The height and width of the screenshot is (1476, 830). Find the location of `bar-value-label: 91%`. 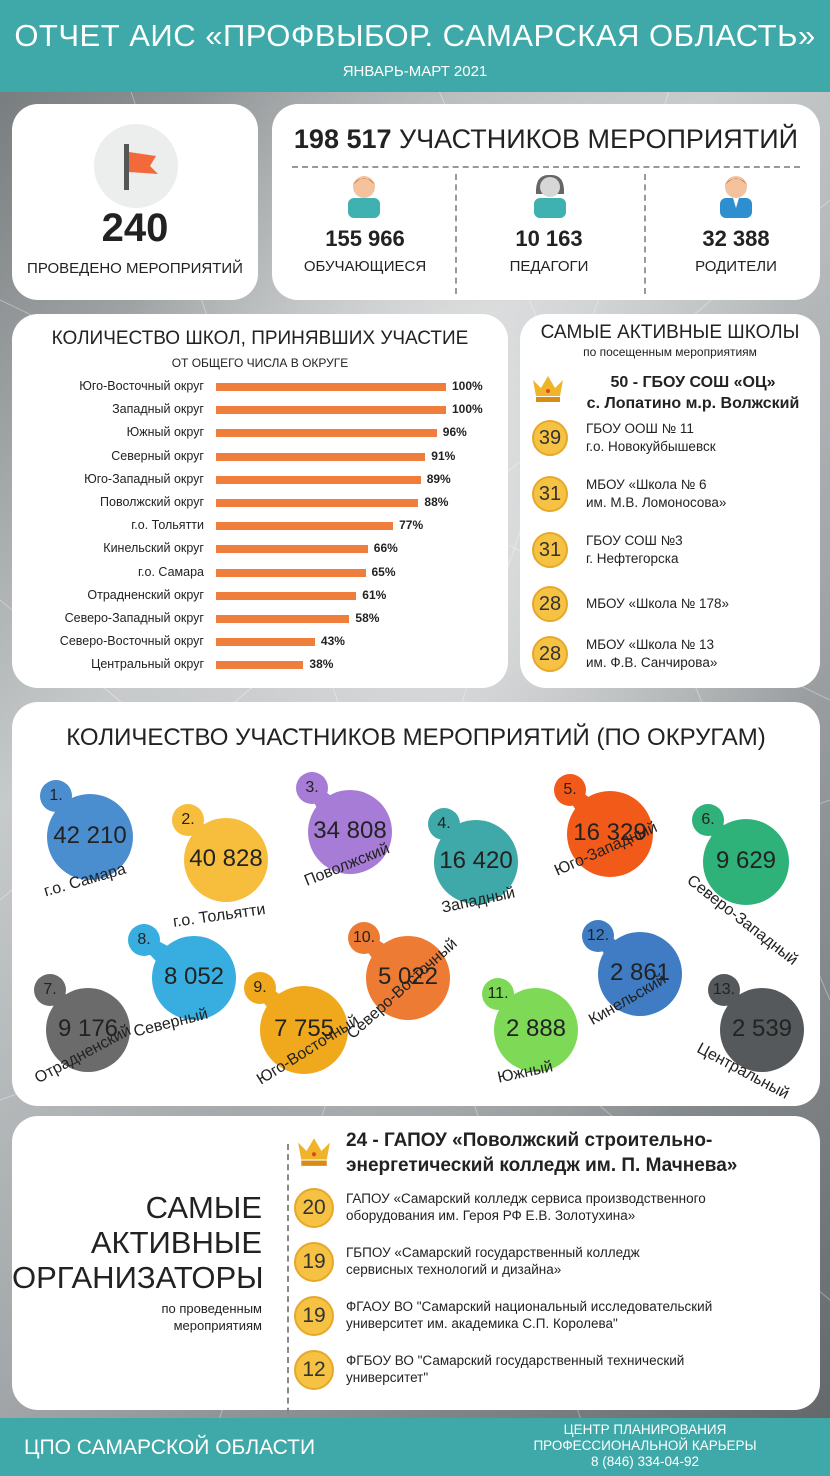

bar-value-label: 91% is located at coordinates (443, 455).